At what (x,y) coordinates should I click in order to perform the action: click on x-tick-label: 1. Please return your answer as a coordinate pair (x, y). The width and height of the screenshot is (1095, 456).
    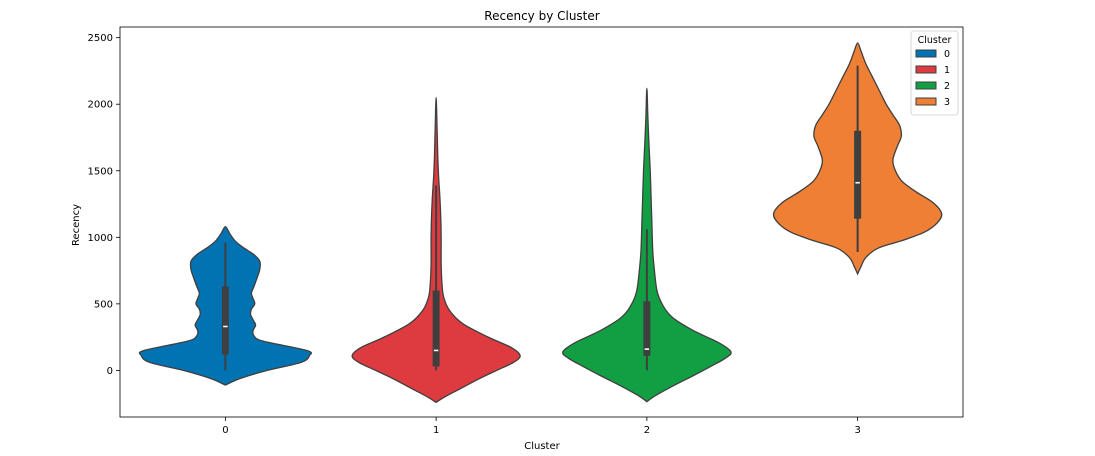
    Looking at the image, I should click on (436, 430).